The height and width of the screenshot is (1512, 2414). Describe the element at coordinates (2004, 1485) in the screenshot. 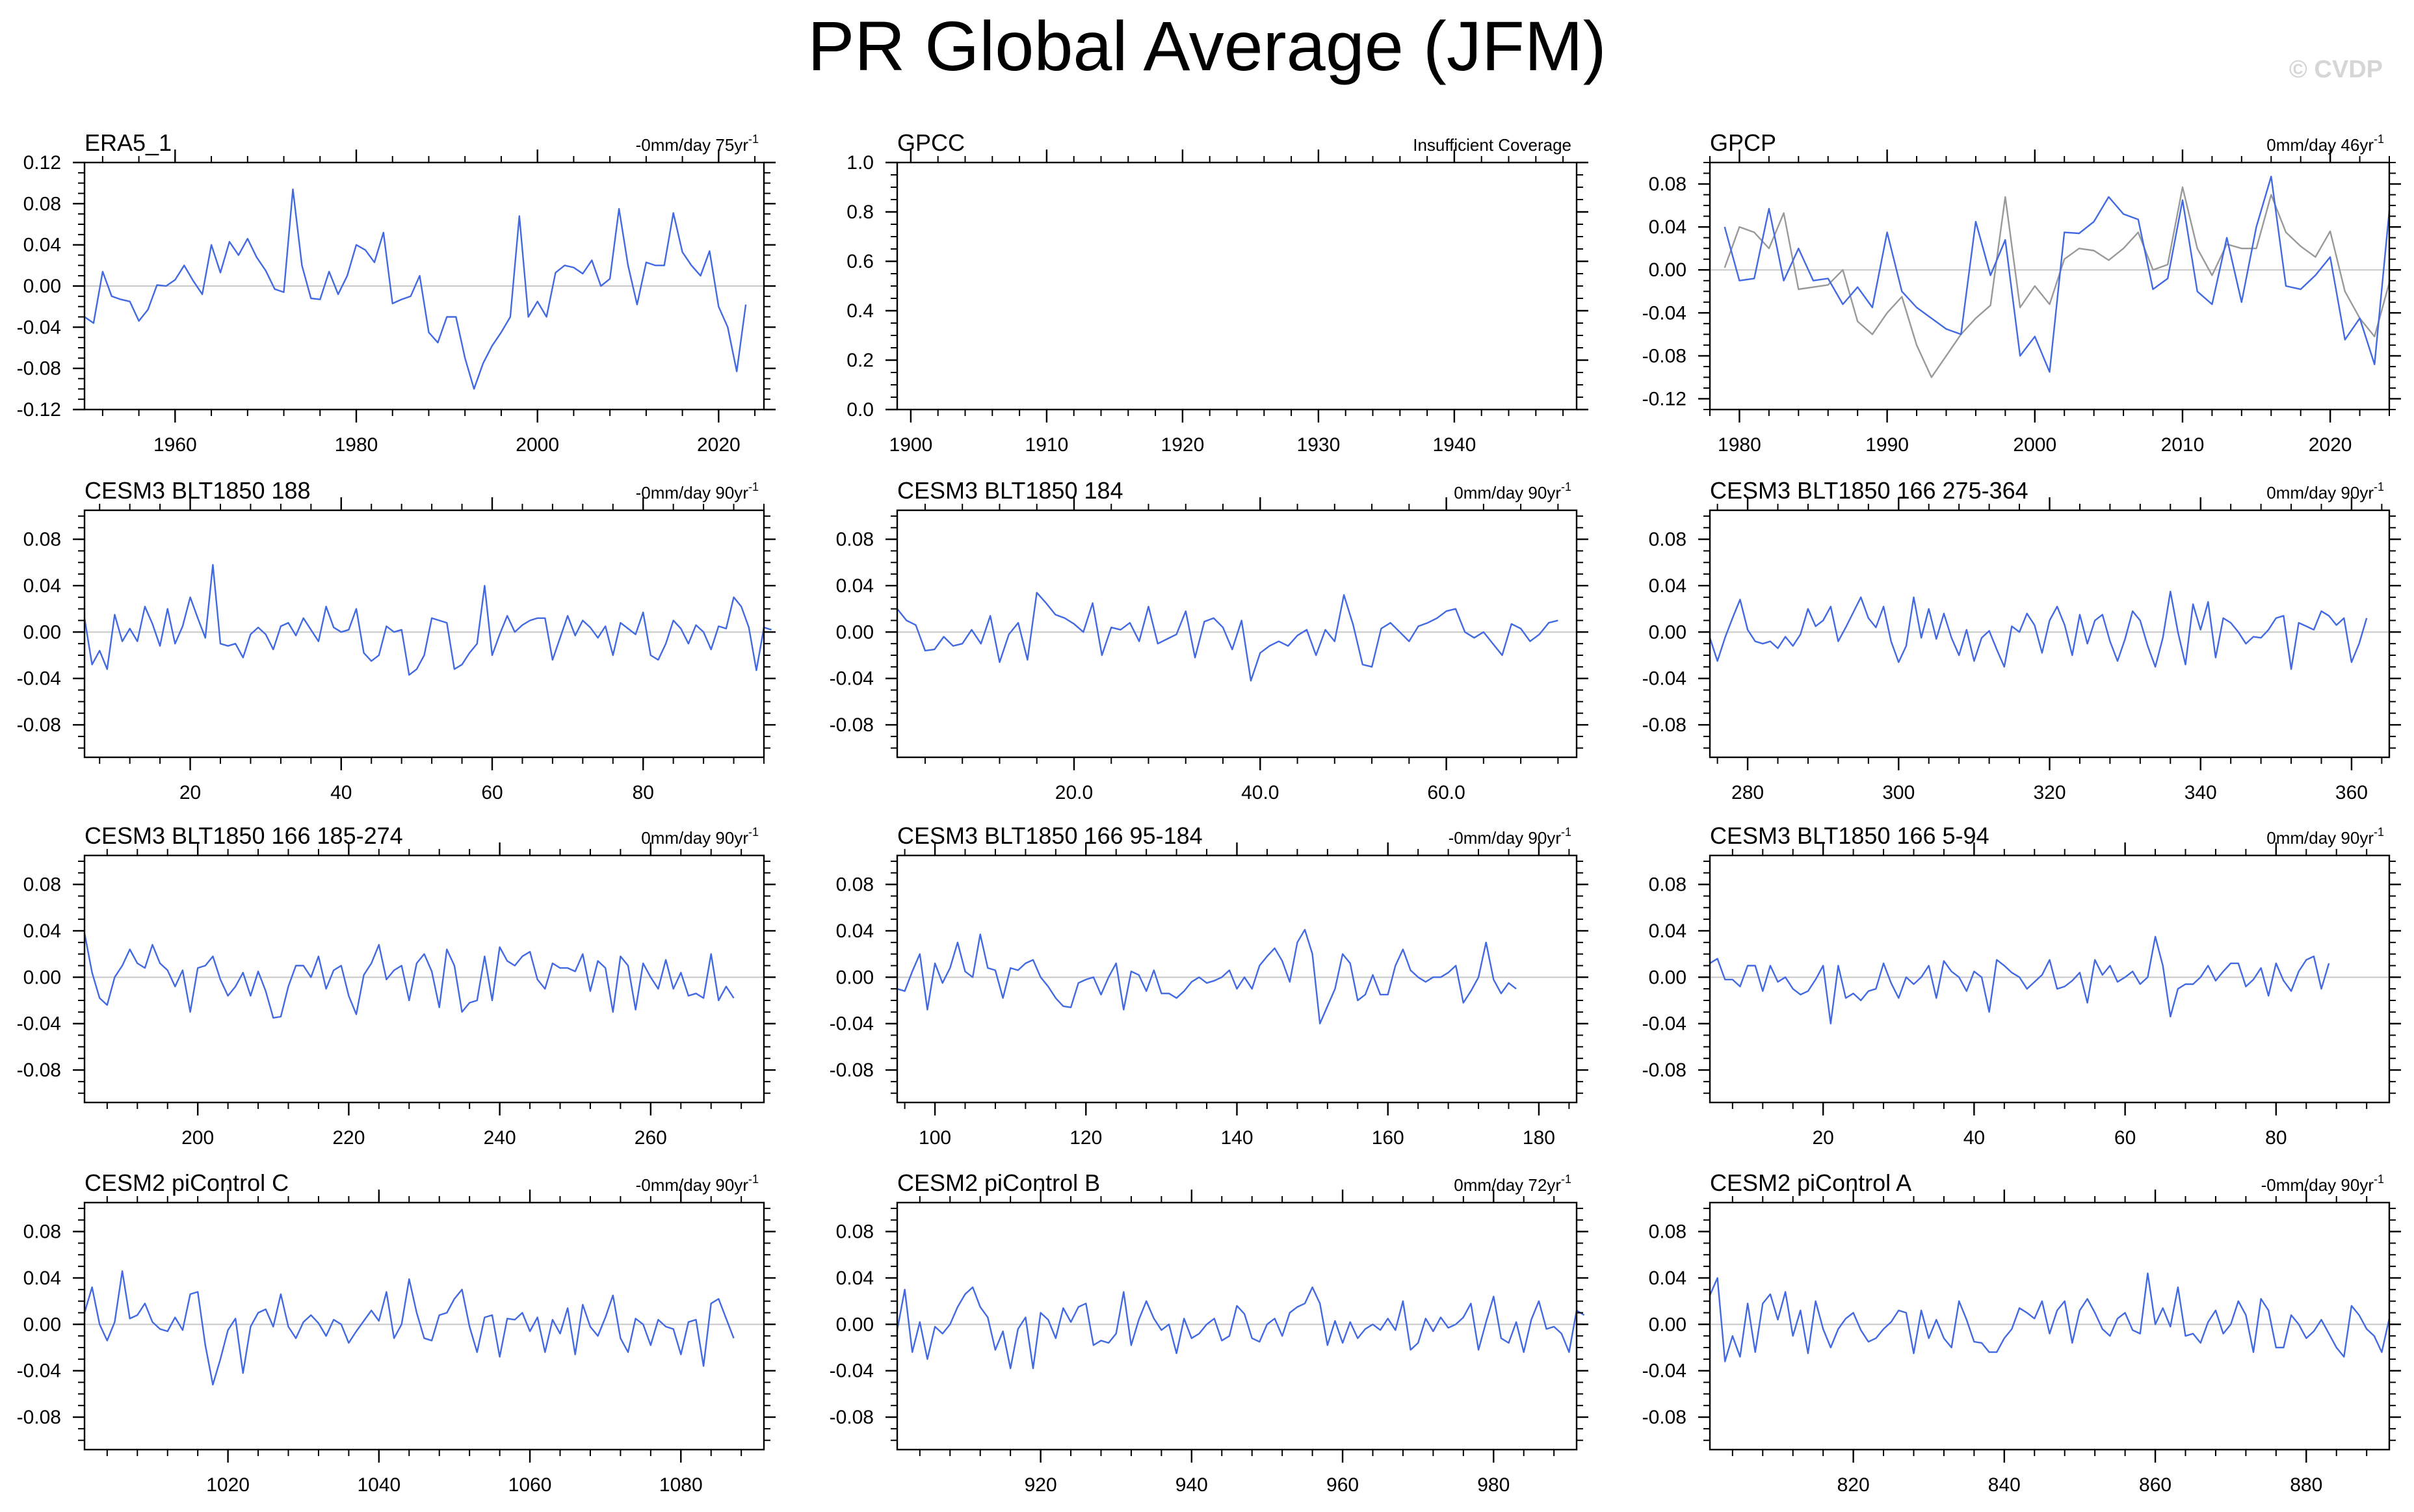

I see `x-tick-label: 840` at that location.